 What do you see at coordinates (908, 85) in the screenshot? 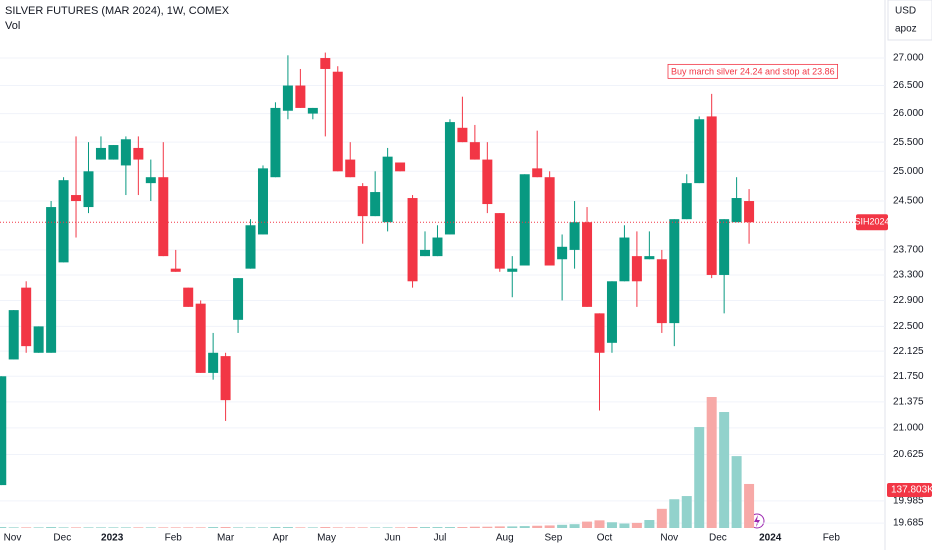
I see `y-tick-label: 26.500` at bounding box center [908, 85].